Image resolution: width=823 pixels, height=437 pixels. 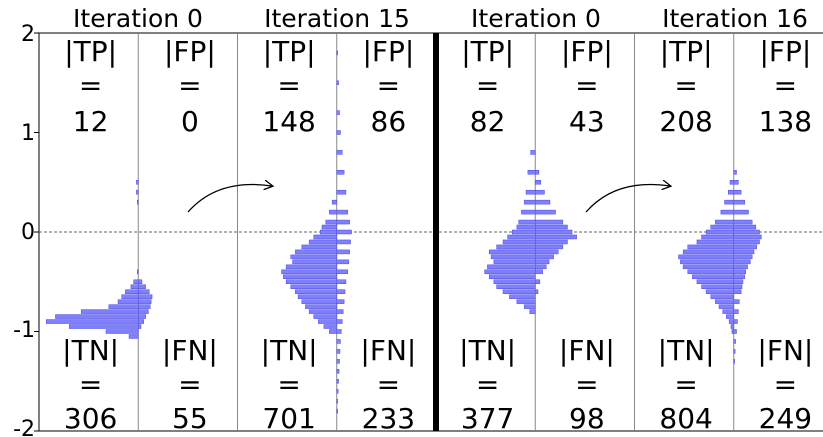 What do you see at coordinates (785, 121) in the screenshot?
I see `fp-count: 138` at bounding box center [785, 121].